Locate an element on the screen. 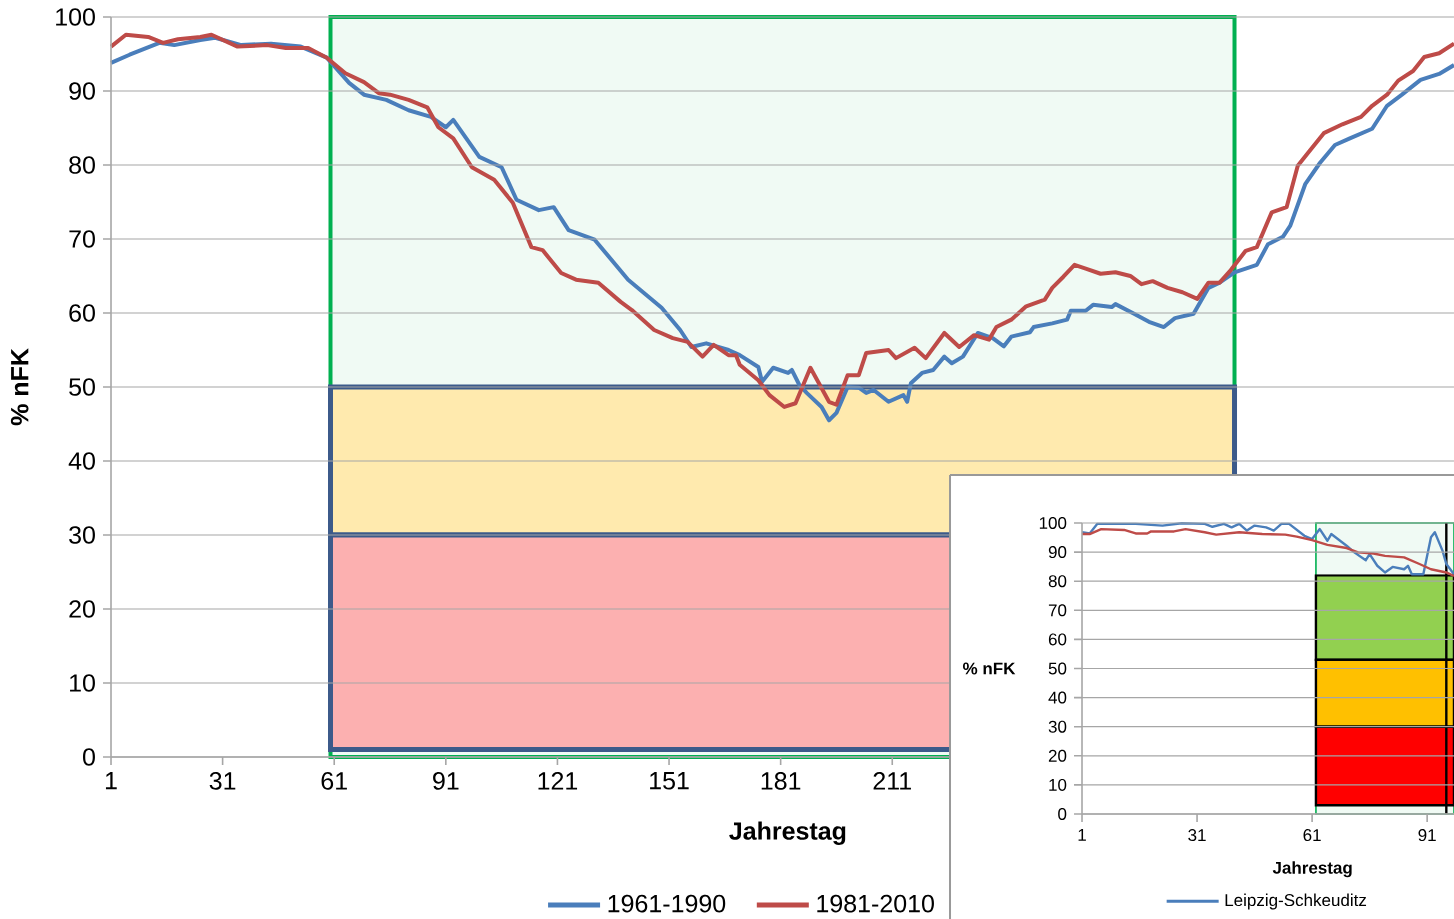  x-tick-label: 151 is located at coordinates (669, 781).